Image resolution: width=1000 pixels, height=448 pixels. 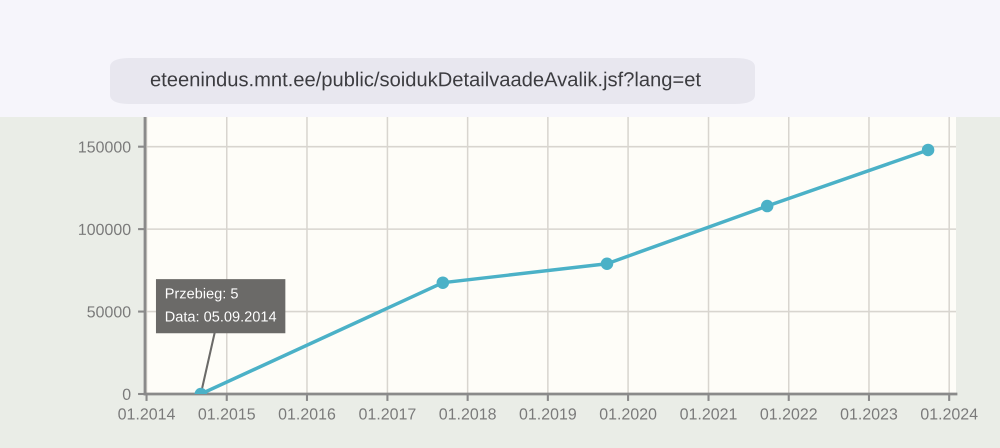 I want to click on x-tick-label: 01.2018, so click(x=467, y=414).